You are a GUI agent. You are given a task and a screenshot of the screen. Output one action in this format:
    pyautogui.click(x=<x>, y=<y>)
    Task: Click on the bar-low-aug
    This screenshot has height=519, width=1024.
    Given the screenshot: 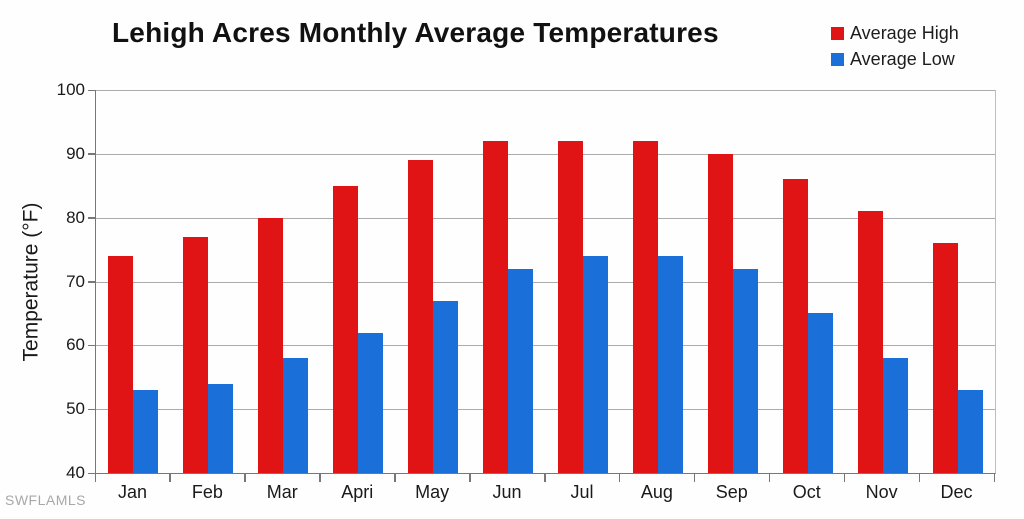 What is the action you would take?
    pyautogui.click(x=670, y=364)
    